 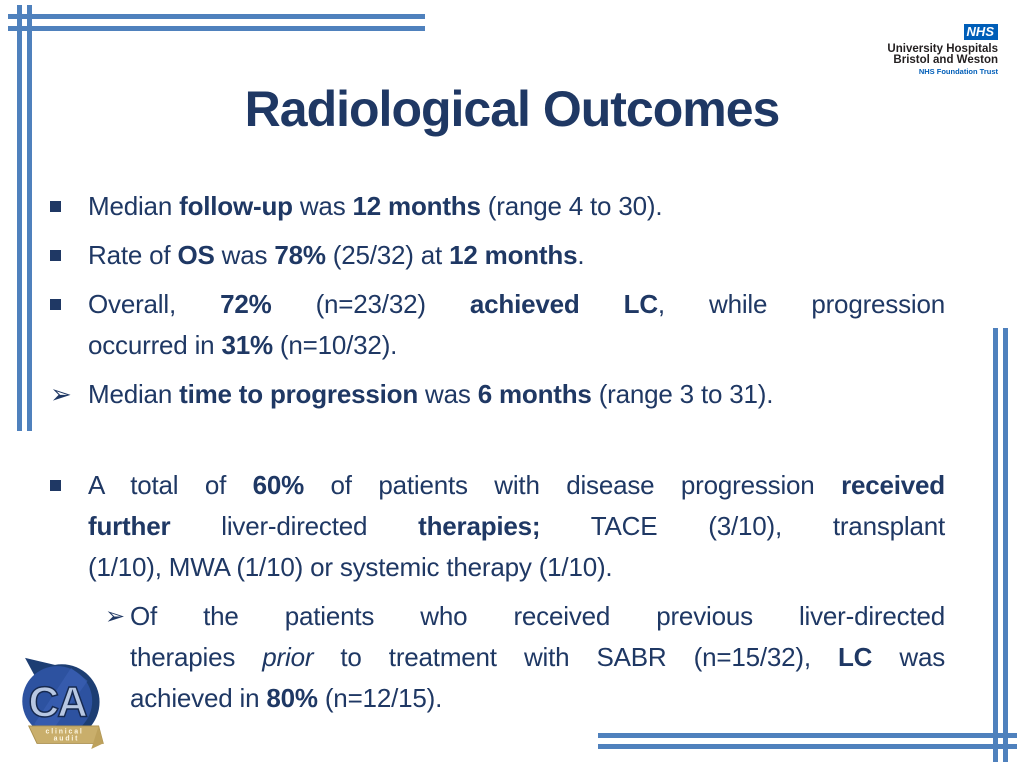 What do you see at coordinates (67, 739) in the screenshot?
I see `ca-logo-caption-line2: audit` at bounding box center [67, 739].